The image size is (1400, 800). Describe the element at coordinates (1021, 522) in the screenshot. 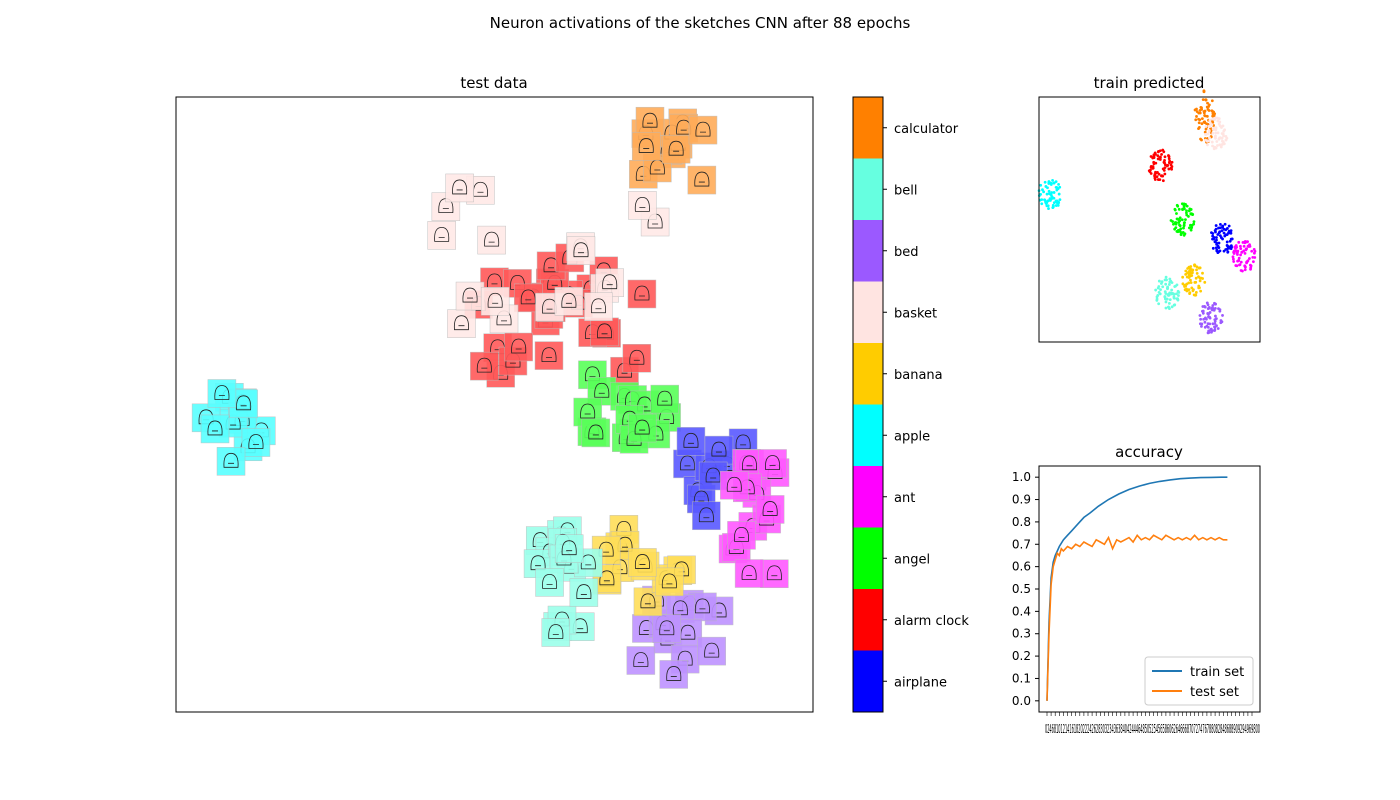

I see `accuracy-ytick-label: 0.8` at that location.